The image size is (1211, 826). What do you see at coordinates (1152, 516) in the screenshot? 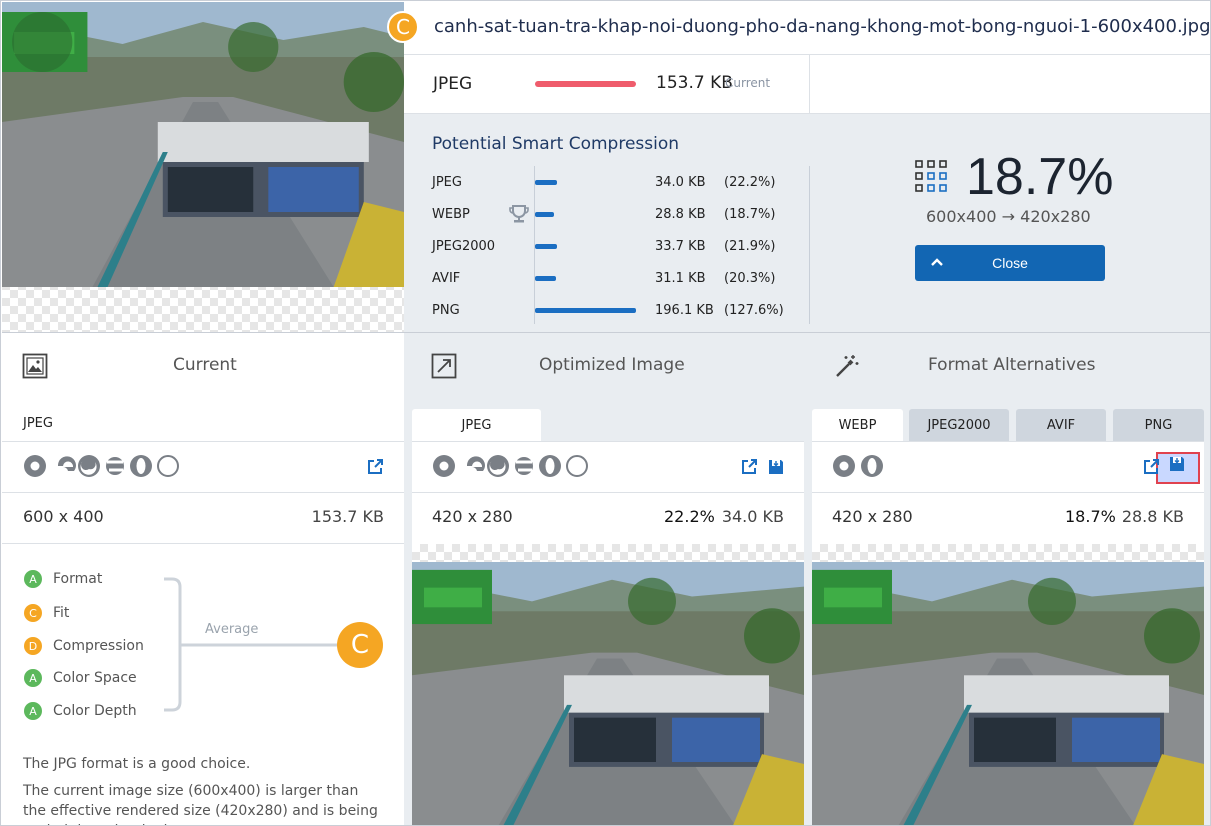
I see `alternative-file-size: 28.8 KB` at bounding box center [1152, 516].